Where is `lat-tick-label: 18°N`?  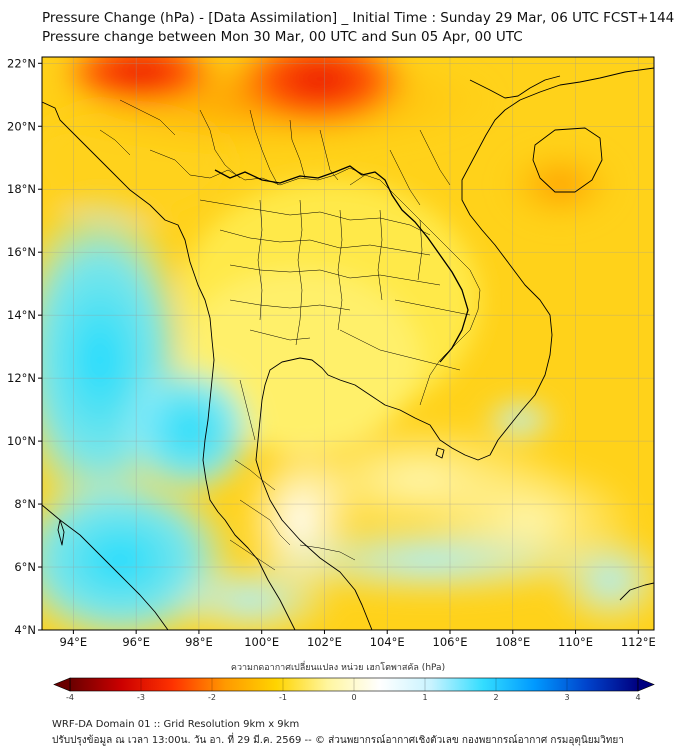
lat-tick-label: 18°N is located at coordinates (21, 189).